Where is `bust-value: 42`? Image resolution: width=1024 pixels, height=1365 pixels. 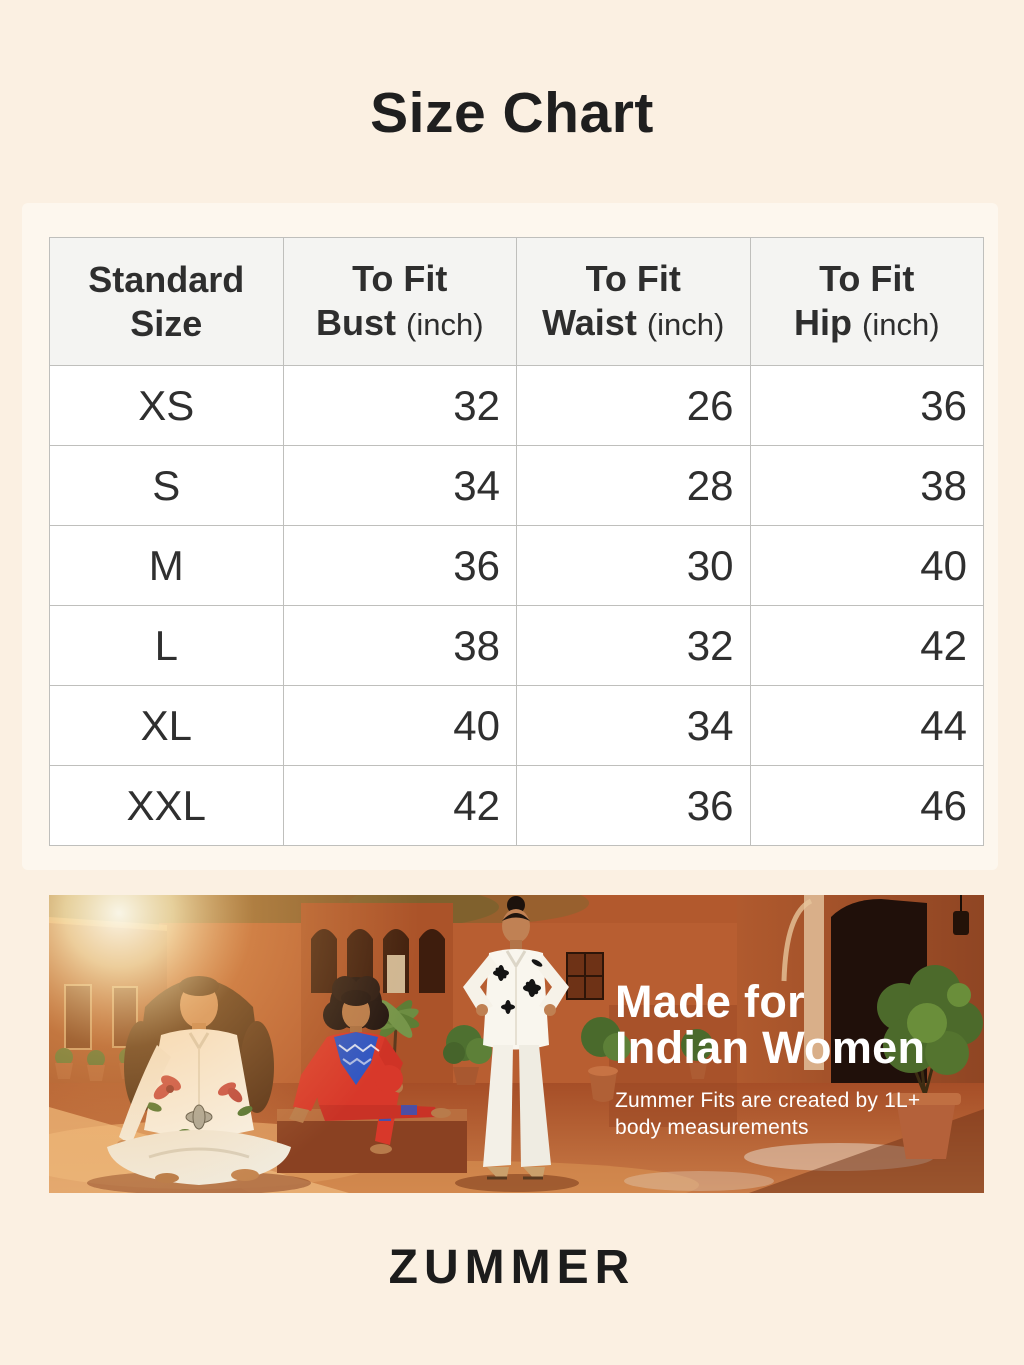 bust-value: 42 is located at coordinates (399, 805).